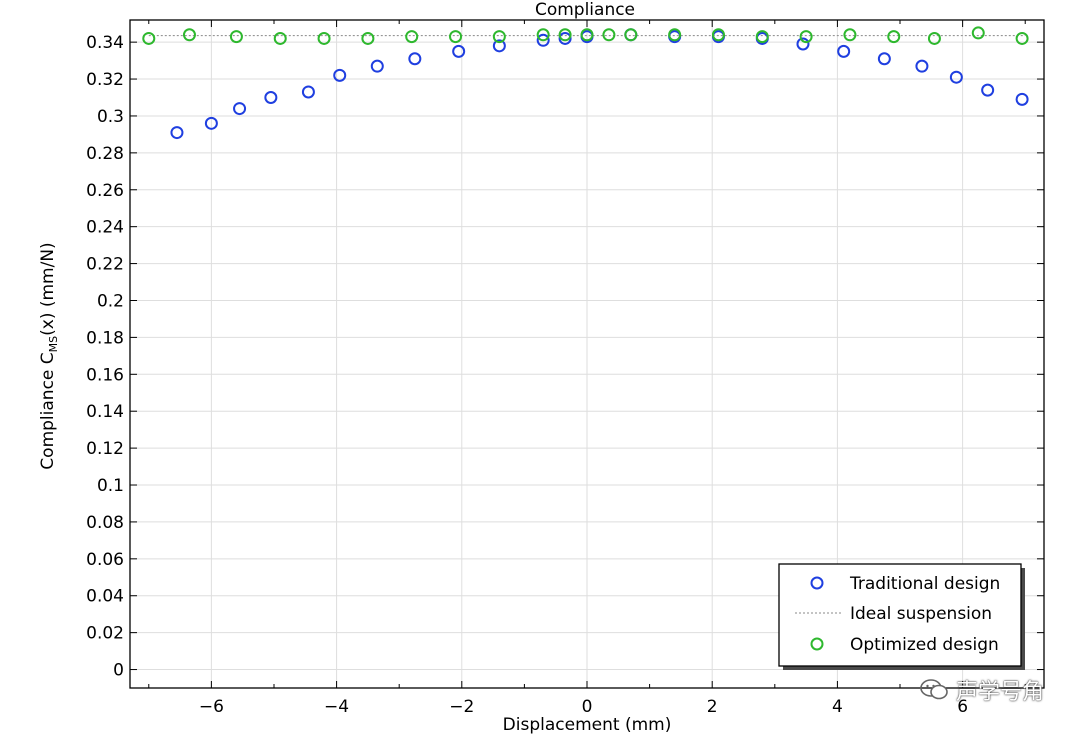  I want to click on y-axis-title: Compliance CMS(x) (mm/N), so click(49, 355).